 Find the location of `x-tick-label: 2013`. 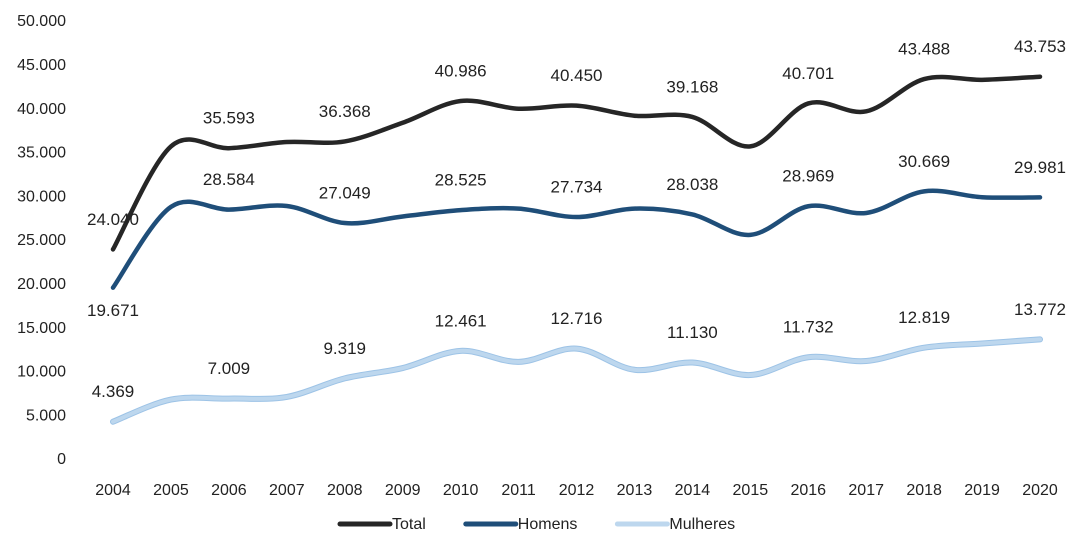

x-tick-label: 2013 is located at coordinates (635, 490).